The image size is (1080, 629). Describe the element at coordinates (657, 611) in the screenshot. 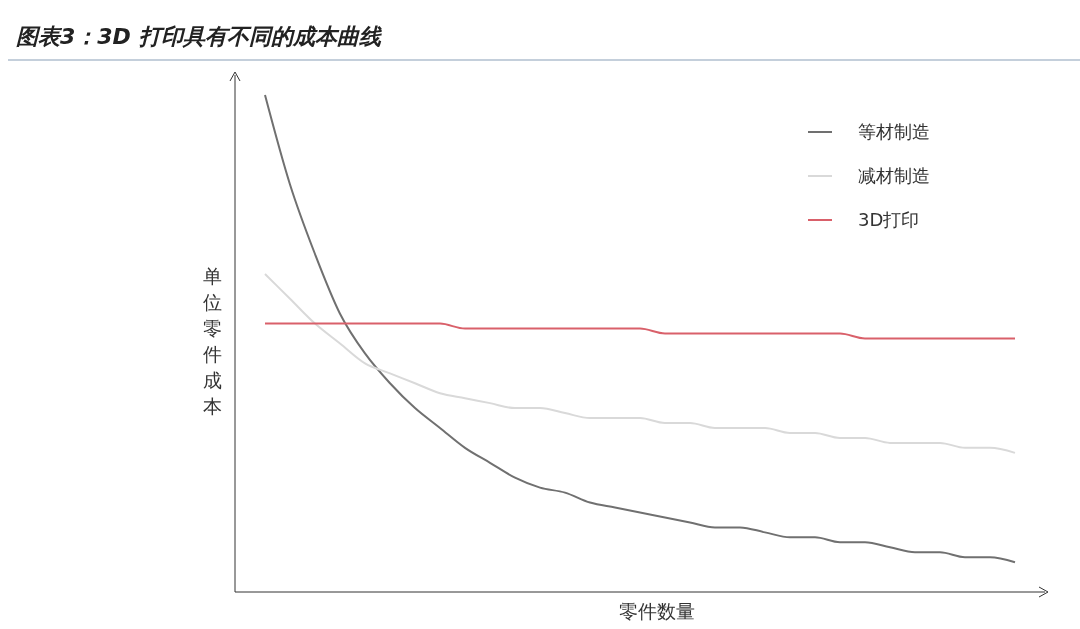

I see `x-axis-title: 零件数量` at that location.